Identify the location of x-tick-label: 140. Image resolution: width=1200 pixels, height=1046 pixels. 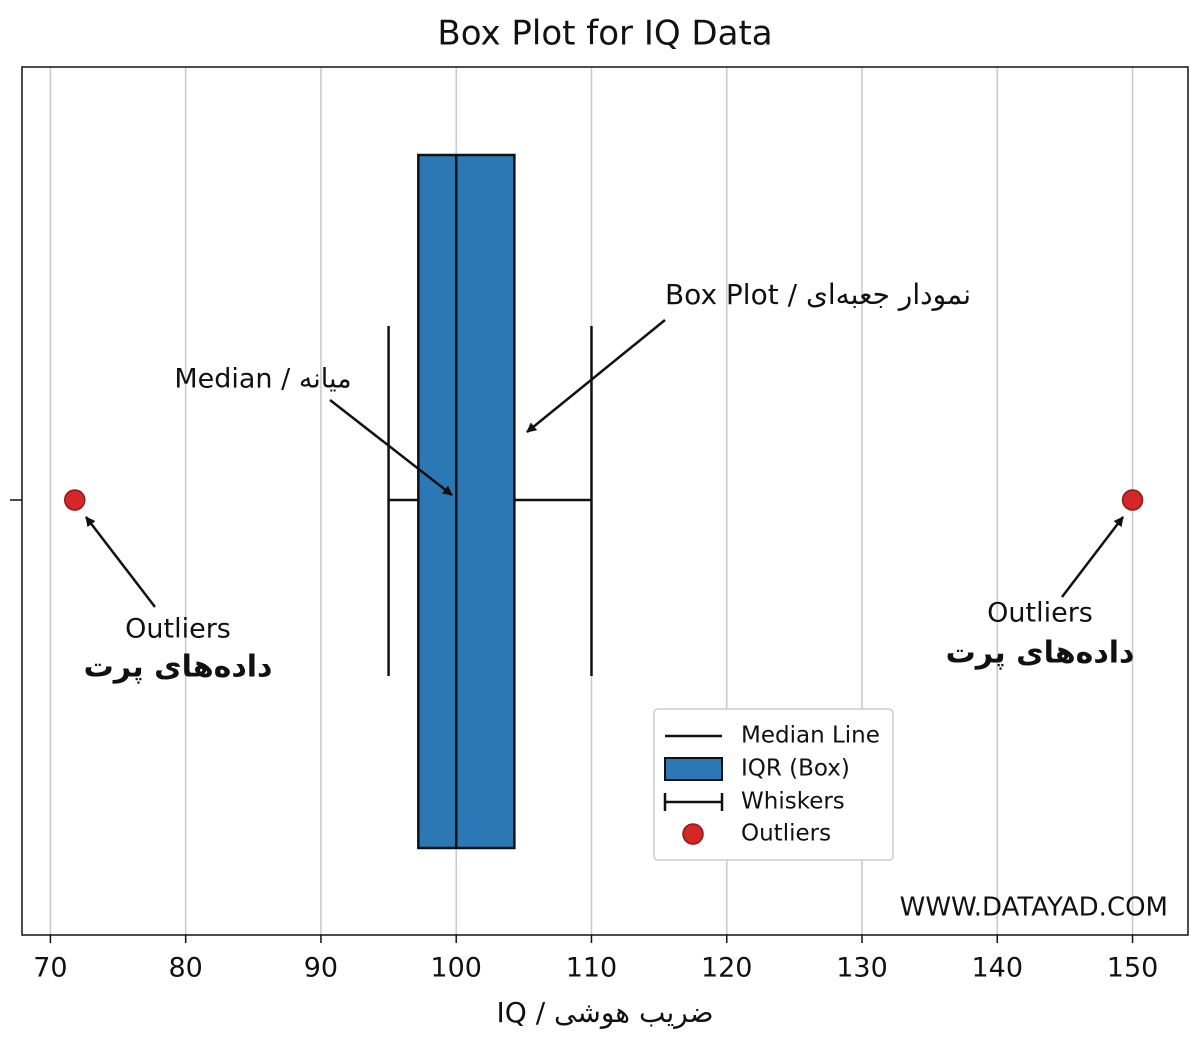
(998, 968).